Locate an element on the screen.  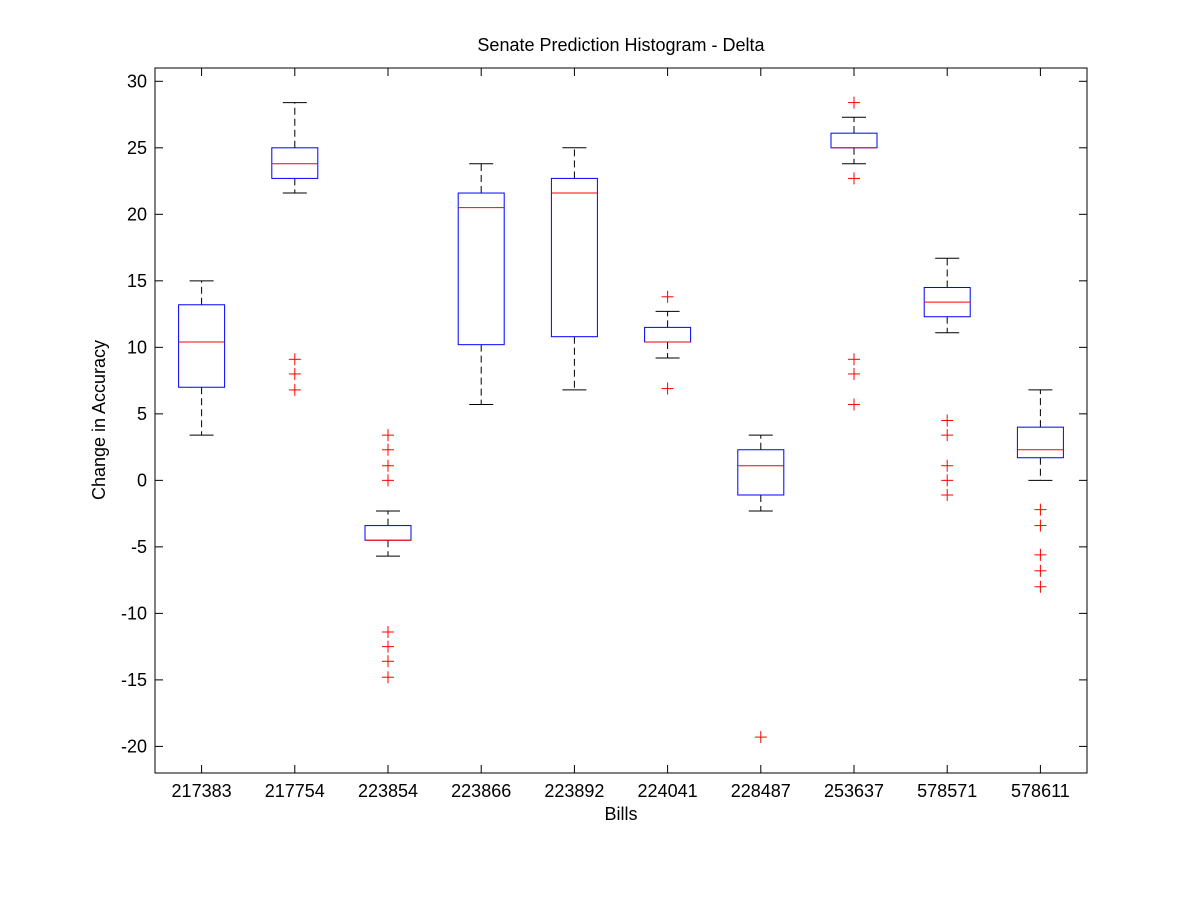
x-tick-label: 217754 is located at coordinates (295, 791).